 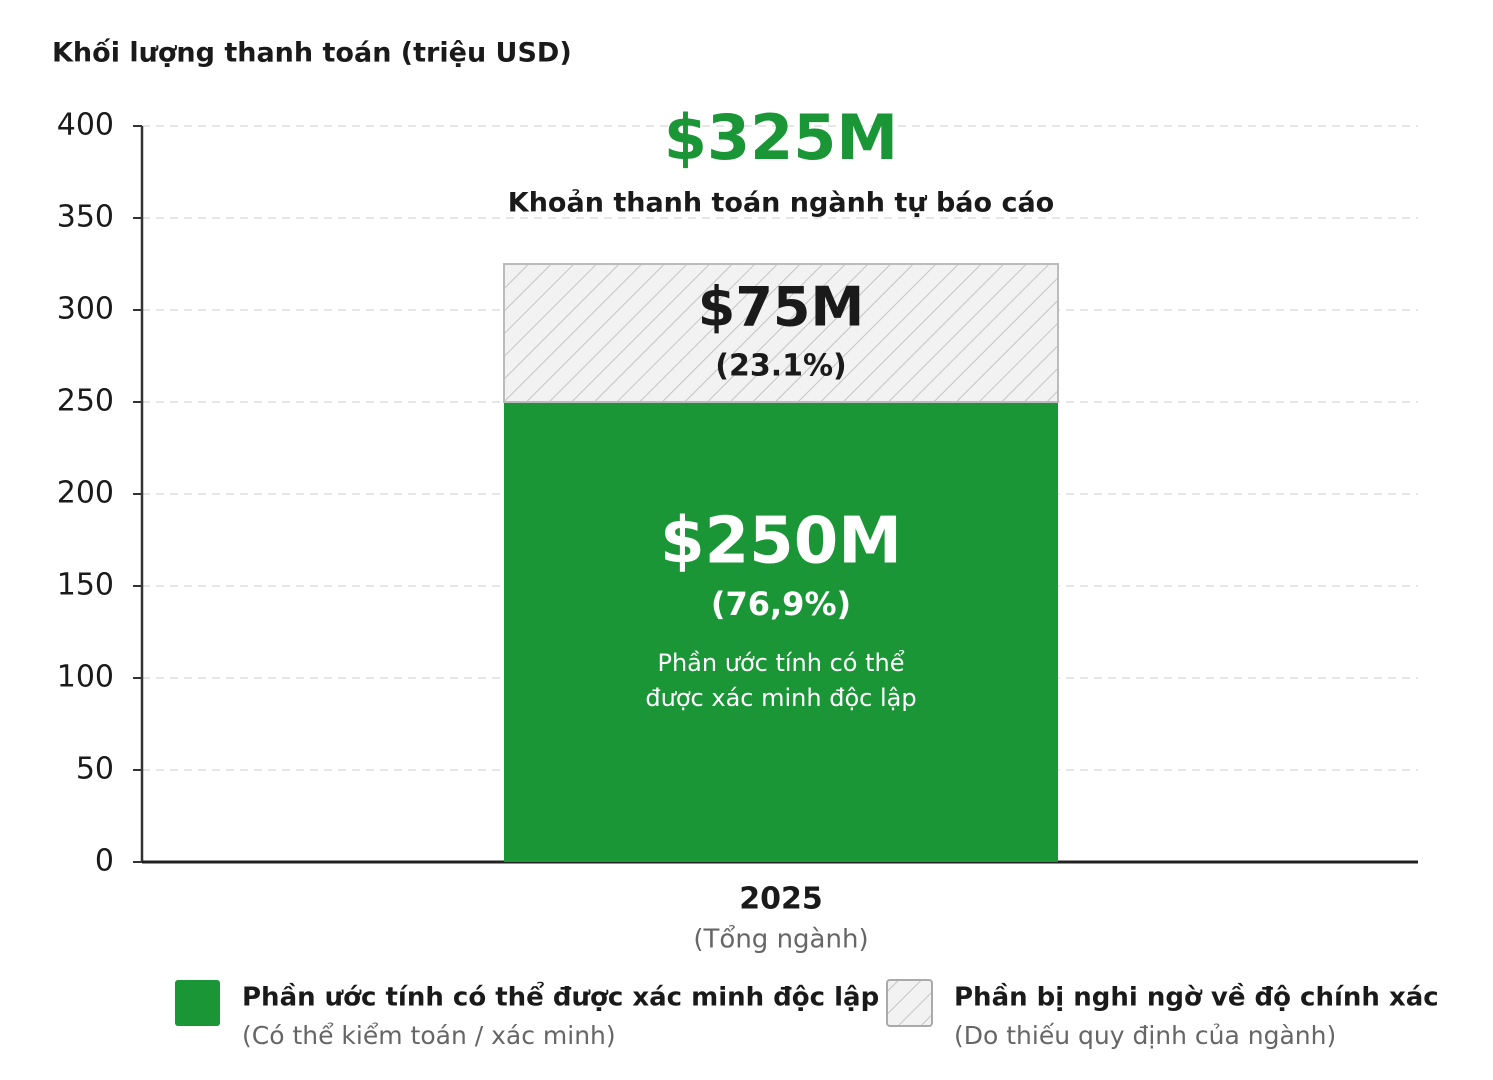 I want to click on total-label: $325M, so click(x=781, y=137).